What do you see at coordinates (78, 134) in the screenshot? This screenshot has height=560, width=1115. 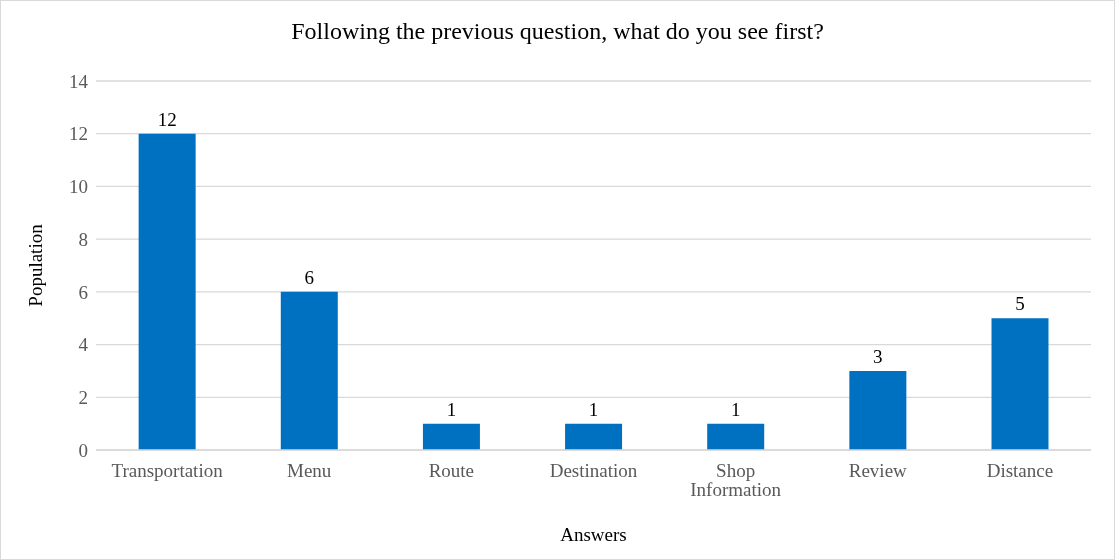 I see `y-tick-label: 12` at bounding box center [78, 134].